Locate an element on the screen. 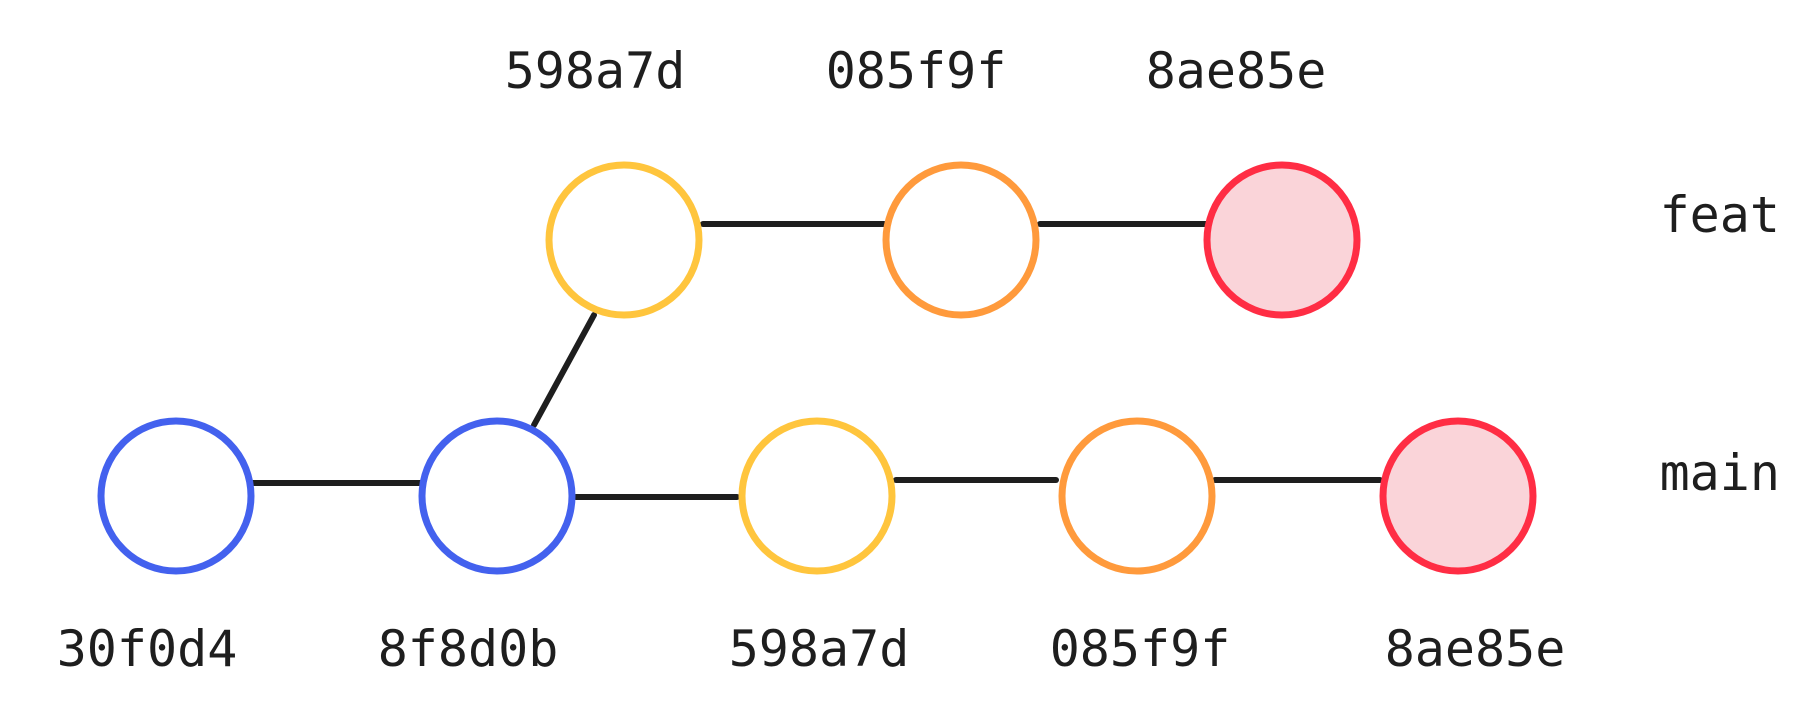  commit-label-feat-2: 085f9f is located at coordinates (916, 71).